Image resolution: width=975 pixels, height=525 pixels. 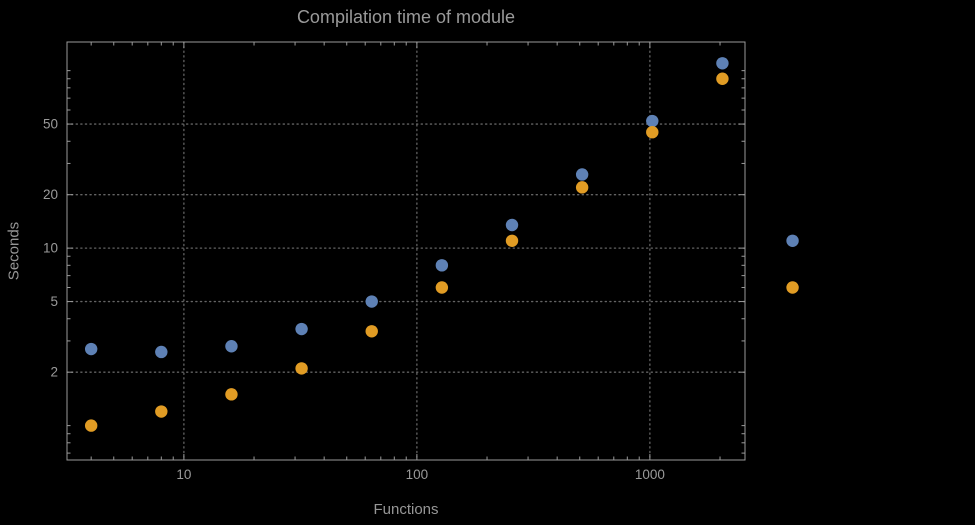 What do you see at coordinates (50, 194) in the screenshot?
I see `y-tick-label: 20` at bounding box center [50, 194].